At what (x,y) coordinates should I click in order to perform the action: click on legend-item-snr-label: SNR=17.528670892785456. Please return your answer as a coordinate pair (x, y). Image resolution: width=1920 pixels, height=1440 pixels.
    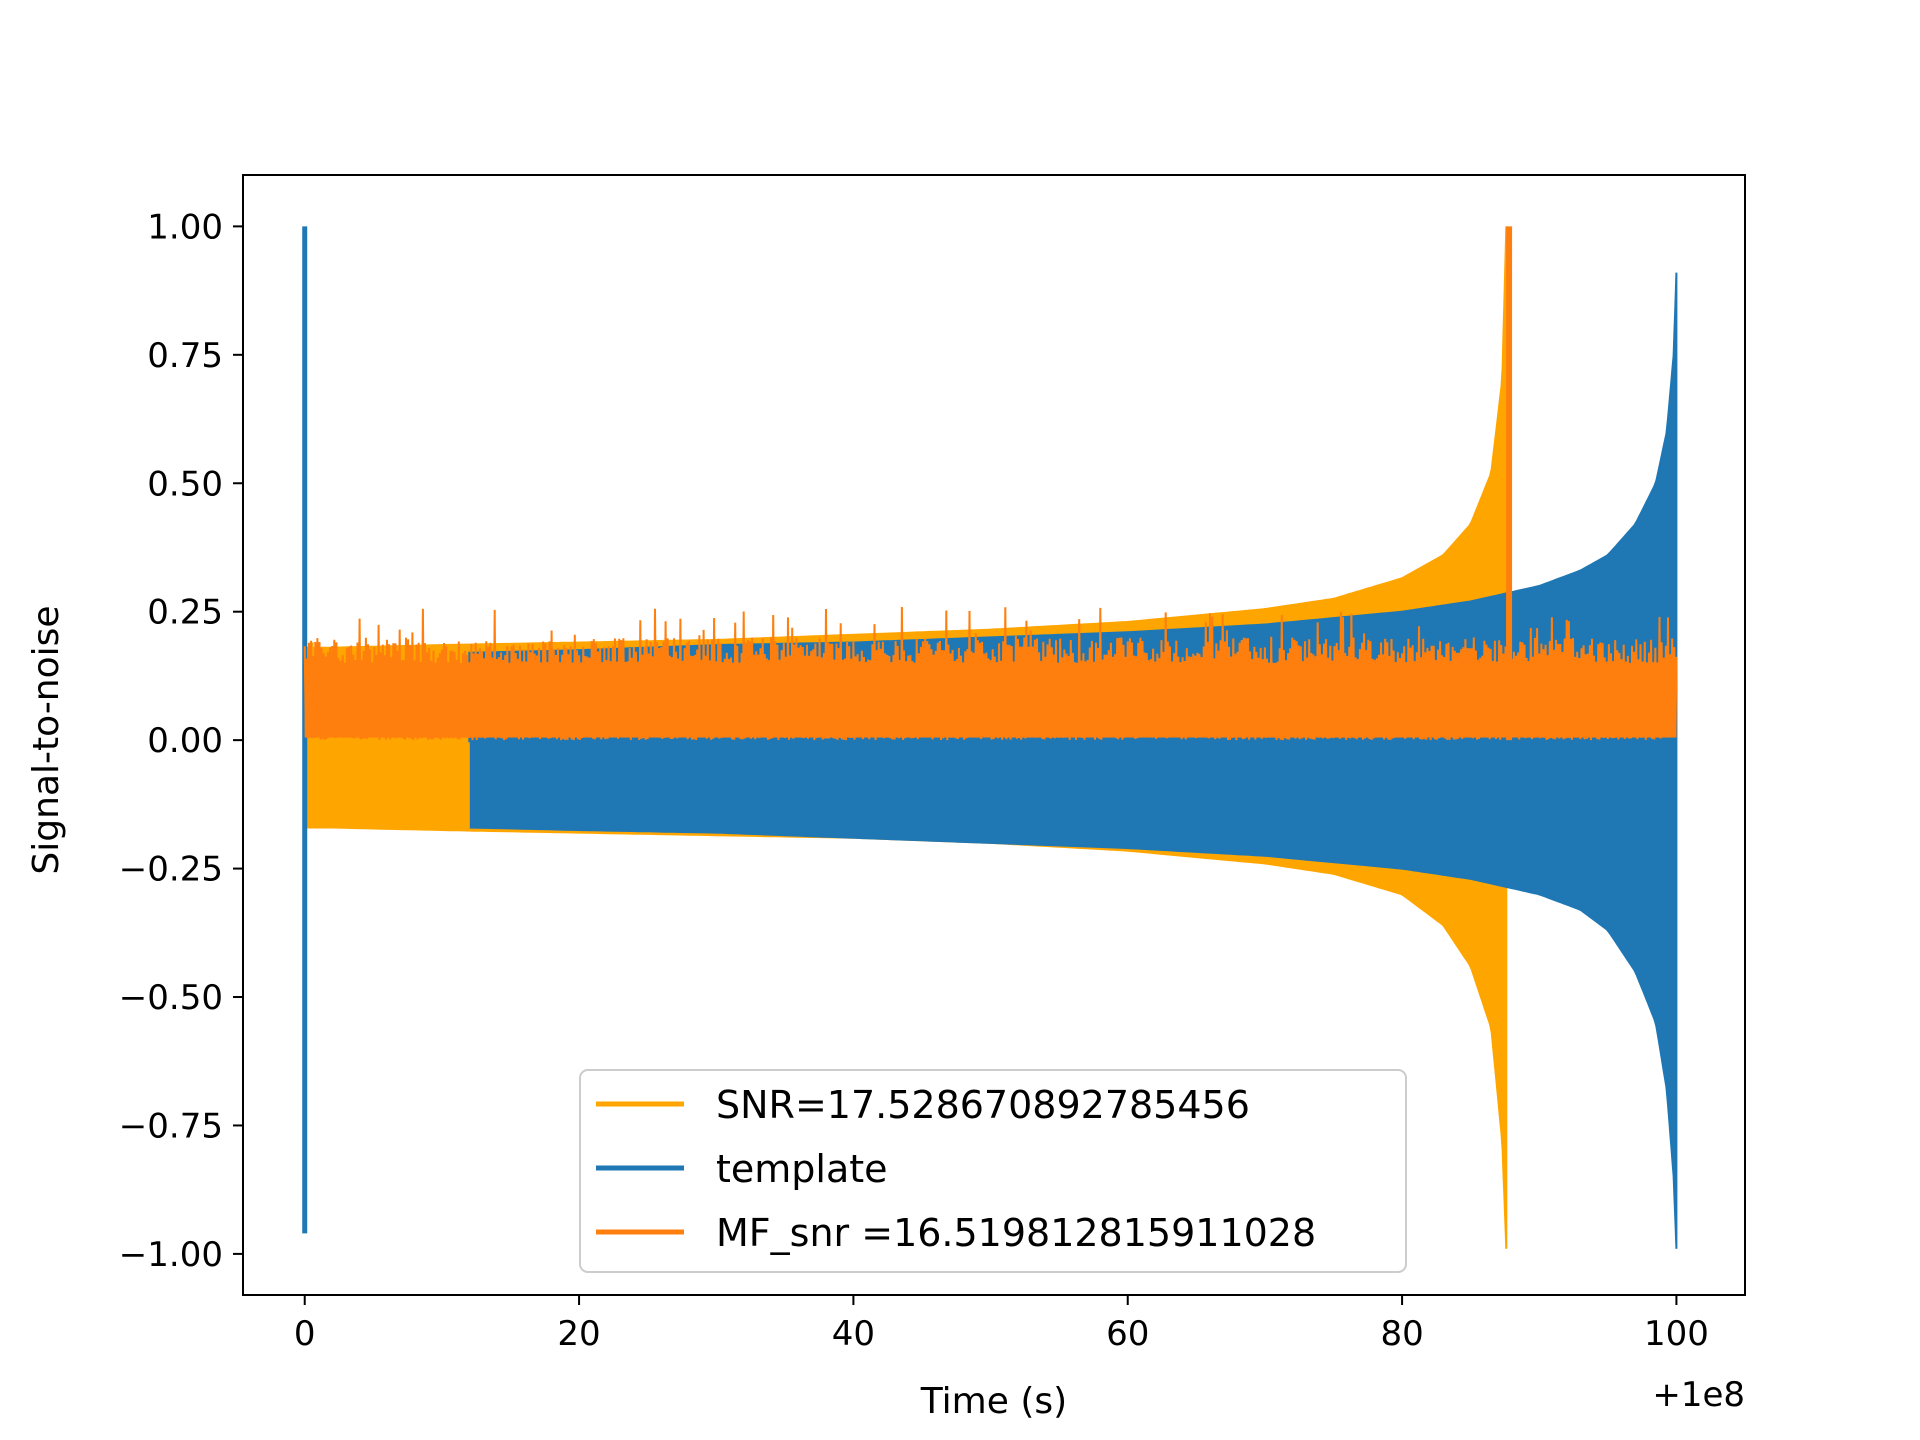
    Looking at the image, I should click on (983, 1105).